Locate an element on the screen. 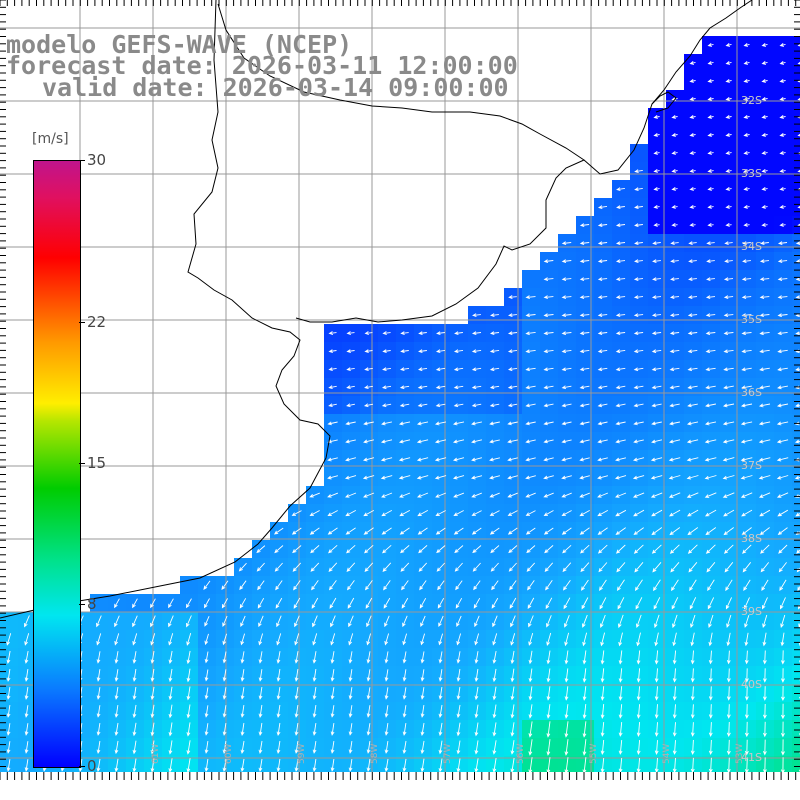 This screenshot has height=800, width=800. latitude-label: 41S is located at coordinates (751, 757).